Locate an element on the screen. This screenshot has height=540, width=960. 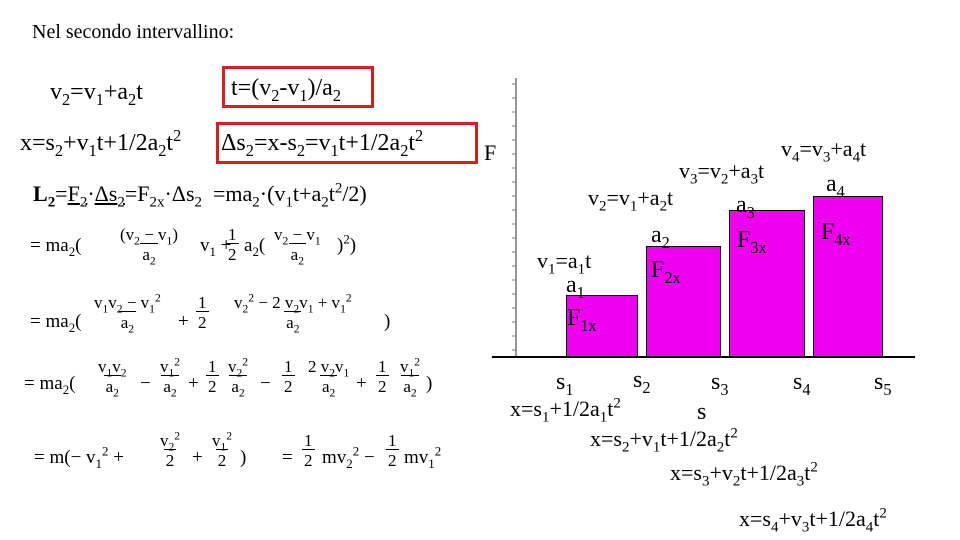
f3x-label: F3x is located at coordinates (752, 242).